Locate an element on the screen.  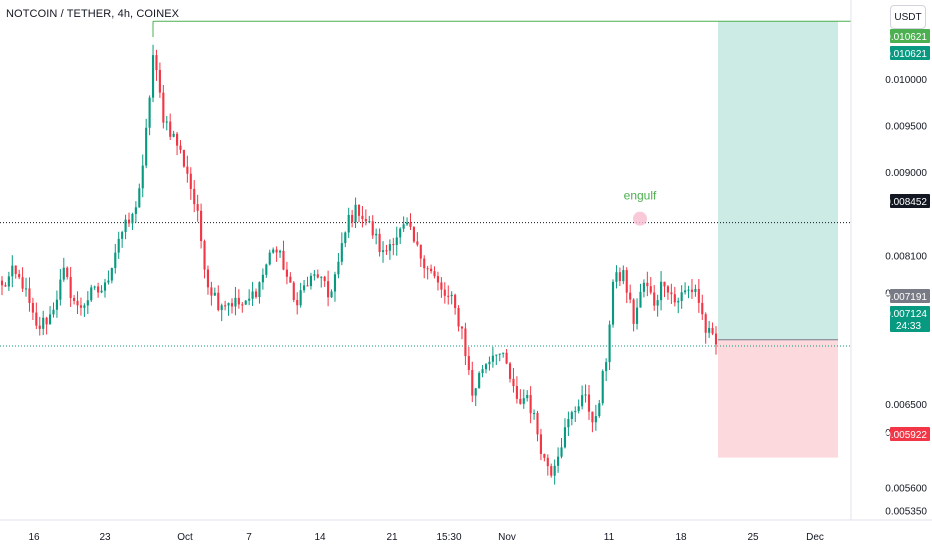
x-tick-label: Oct is located at coordinates (185, 537).